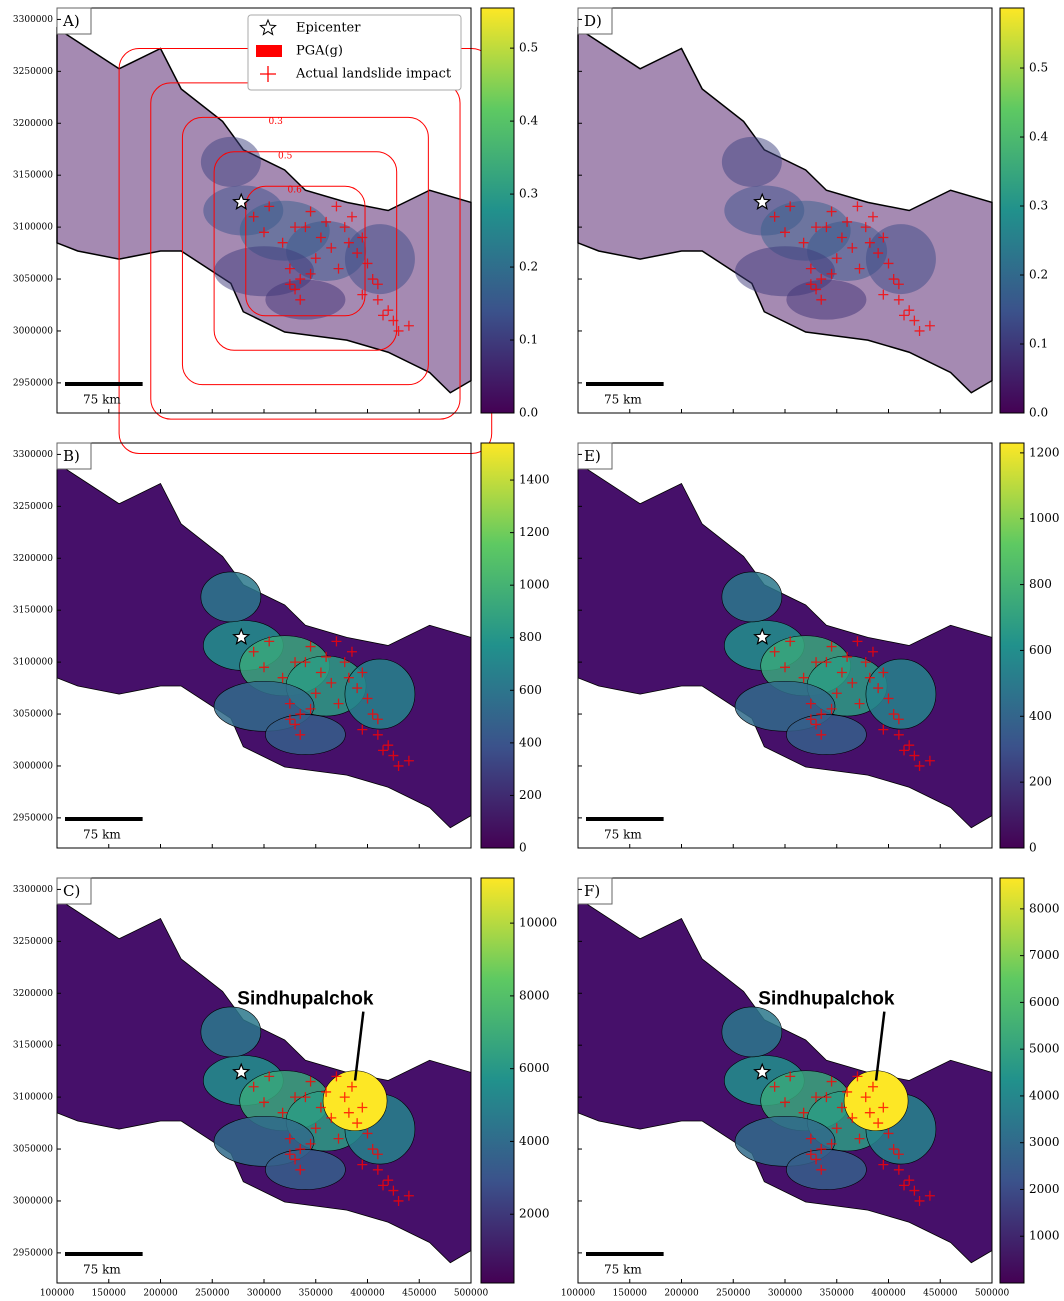  I want to click on panel-label: D), so click(593, 21).